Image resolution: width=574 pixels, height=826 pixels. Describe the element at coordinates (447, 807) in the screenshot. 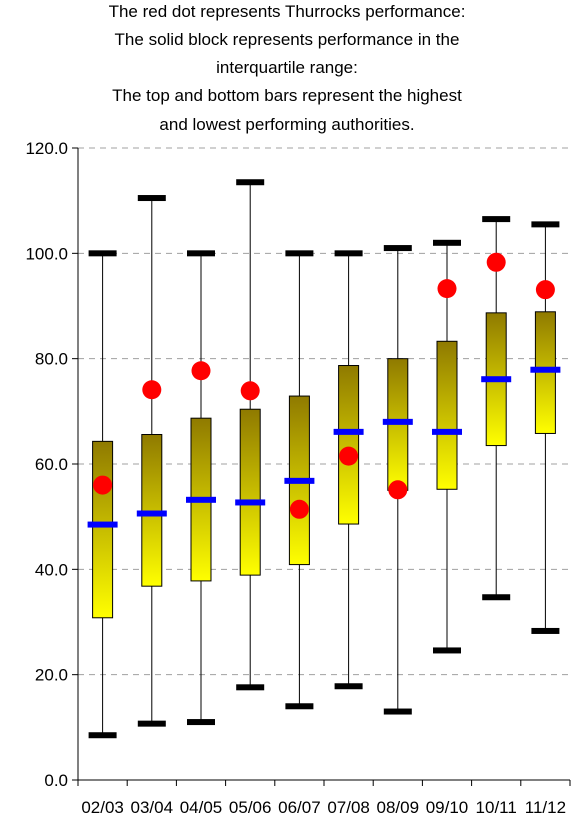

I see `x-tick-label: 09/10` at that location.